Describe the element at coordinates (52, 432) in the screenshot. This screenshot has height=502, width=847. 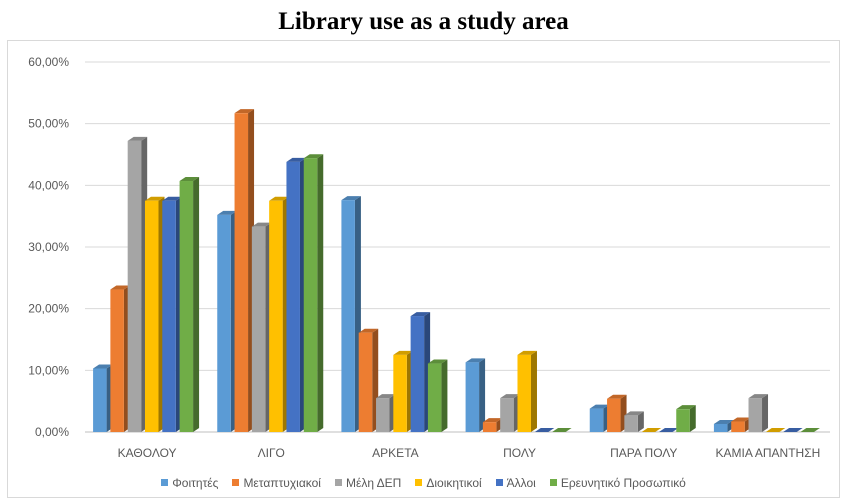
I see `y-tick-label: 0,00%` at that location.